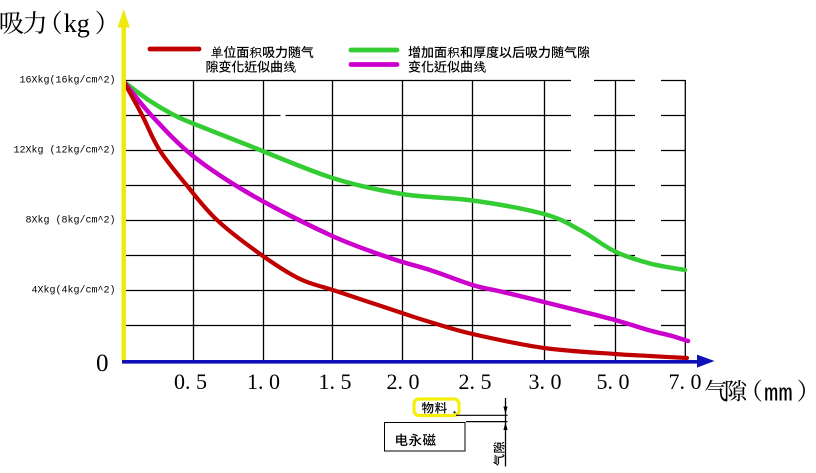 The height and width of the screenshot is (473, 816). I want to click on svg-text: 0, so click(102, 363).